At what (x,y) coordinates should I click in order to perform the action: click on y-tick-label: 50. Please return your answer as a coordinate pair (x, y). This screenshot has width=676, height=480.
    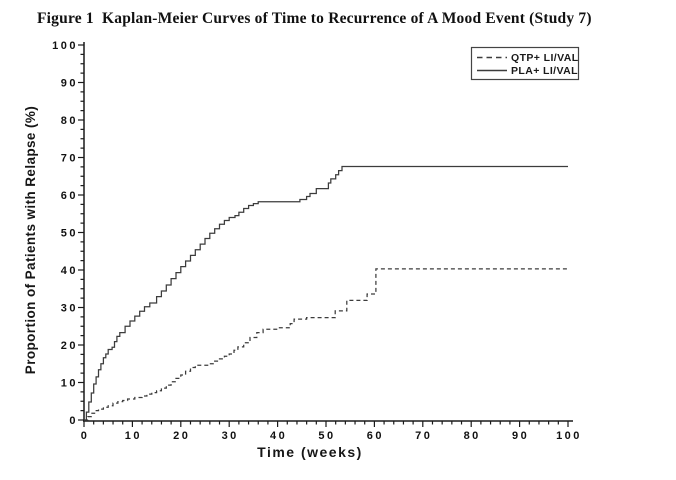
    Looking at the image, I should click on (69, 234).